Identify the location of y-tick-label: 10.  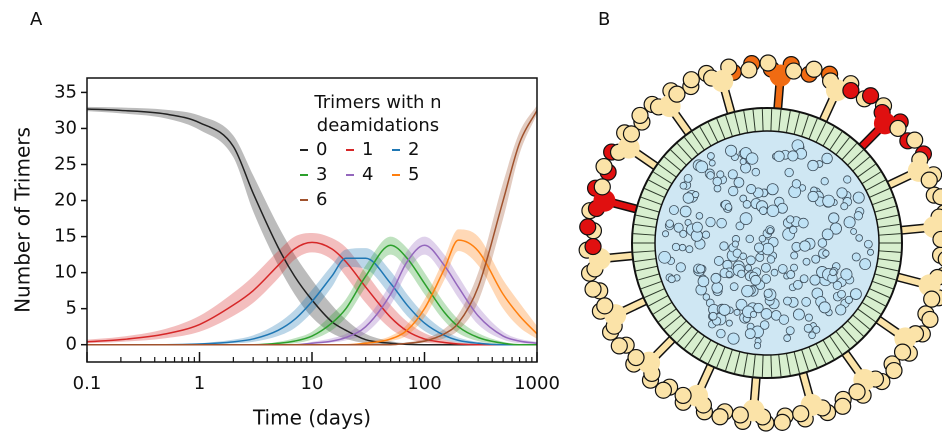
(65, 272).